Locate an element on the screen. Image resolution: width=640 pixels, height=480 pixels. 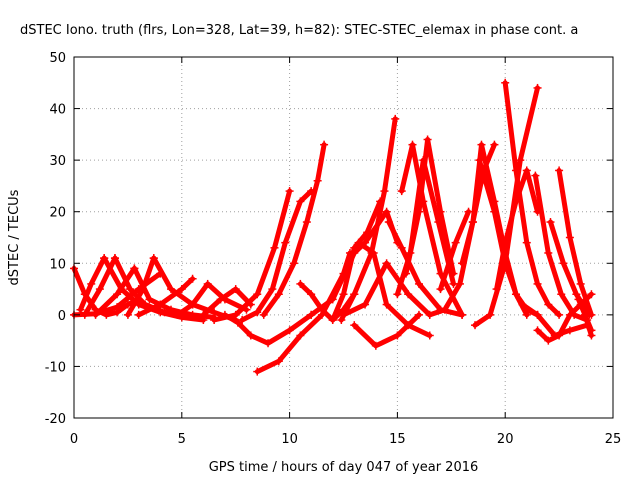
x-tick-label: 20 is located at coordinates (505, 439).